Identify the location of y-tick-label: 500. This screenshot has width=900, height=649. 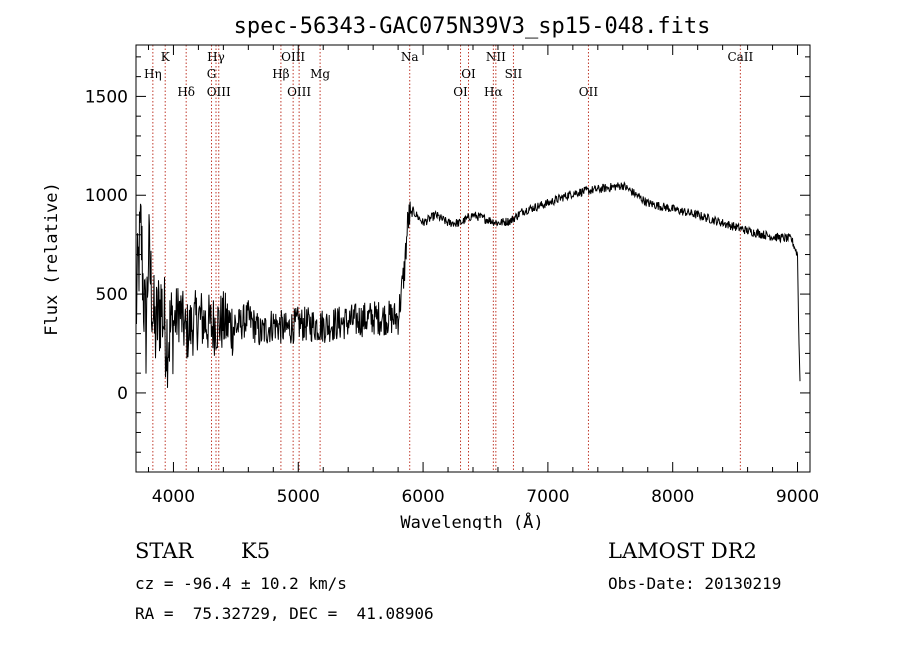
(112, 295).